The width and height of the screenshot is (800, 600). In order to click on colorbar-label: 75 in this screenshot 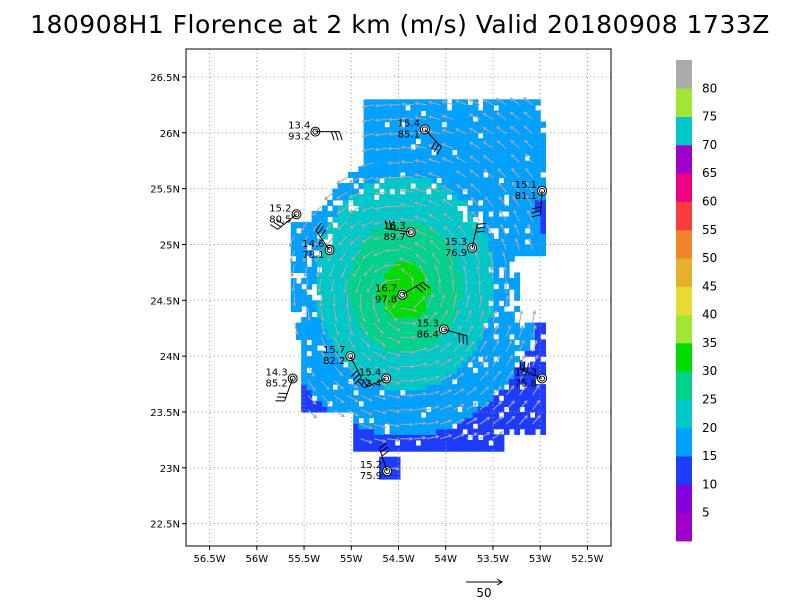, I will do `click(709, 117)`.